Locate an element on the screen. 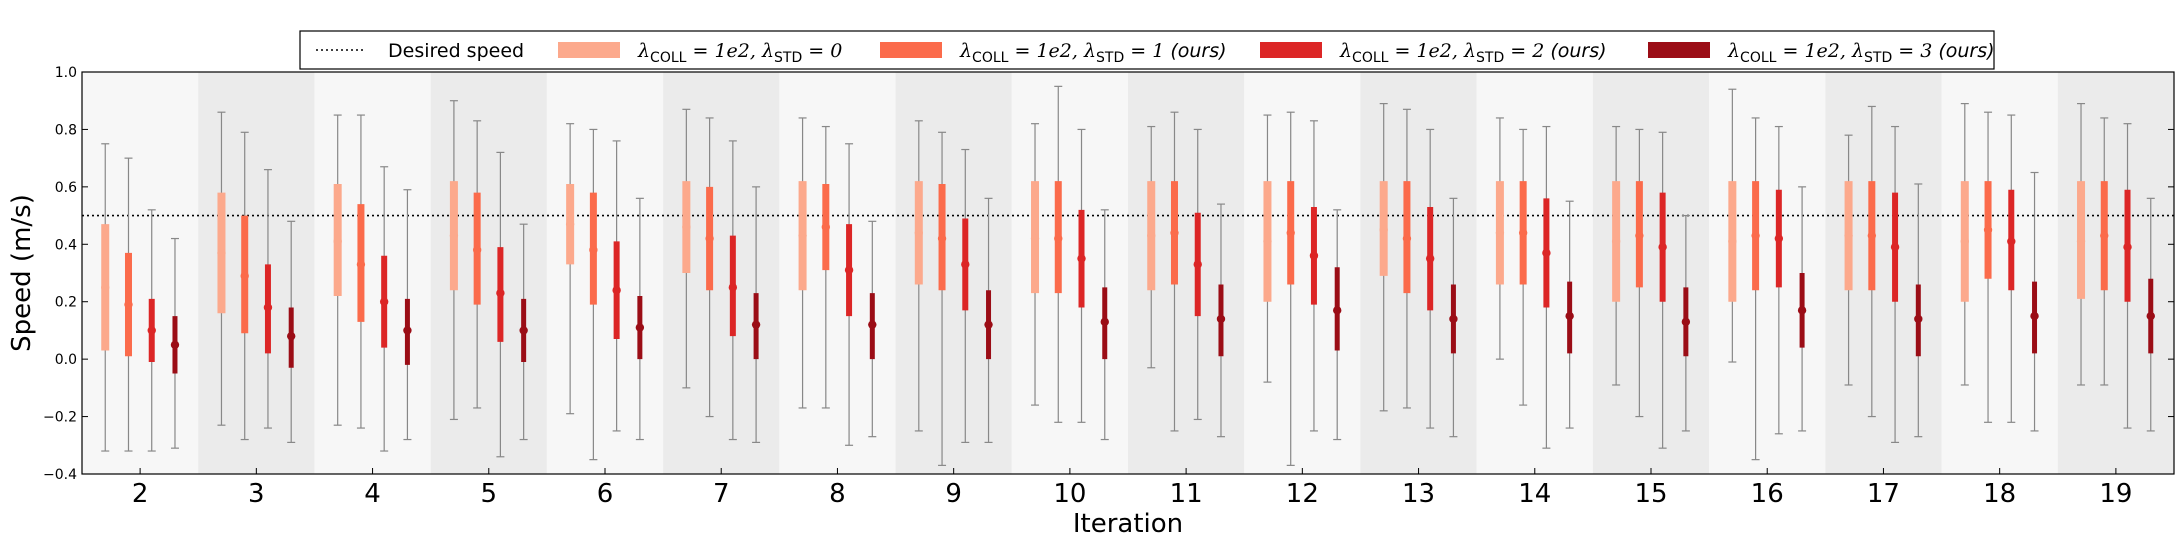  x-tick-label: 2 is located at coordinates (140, 494).